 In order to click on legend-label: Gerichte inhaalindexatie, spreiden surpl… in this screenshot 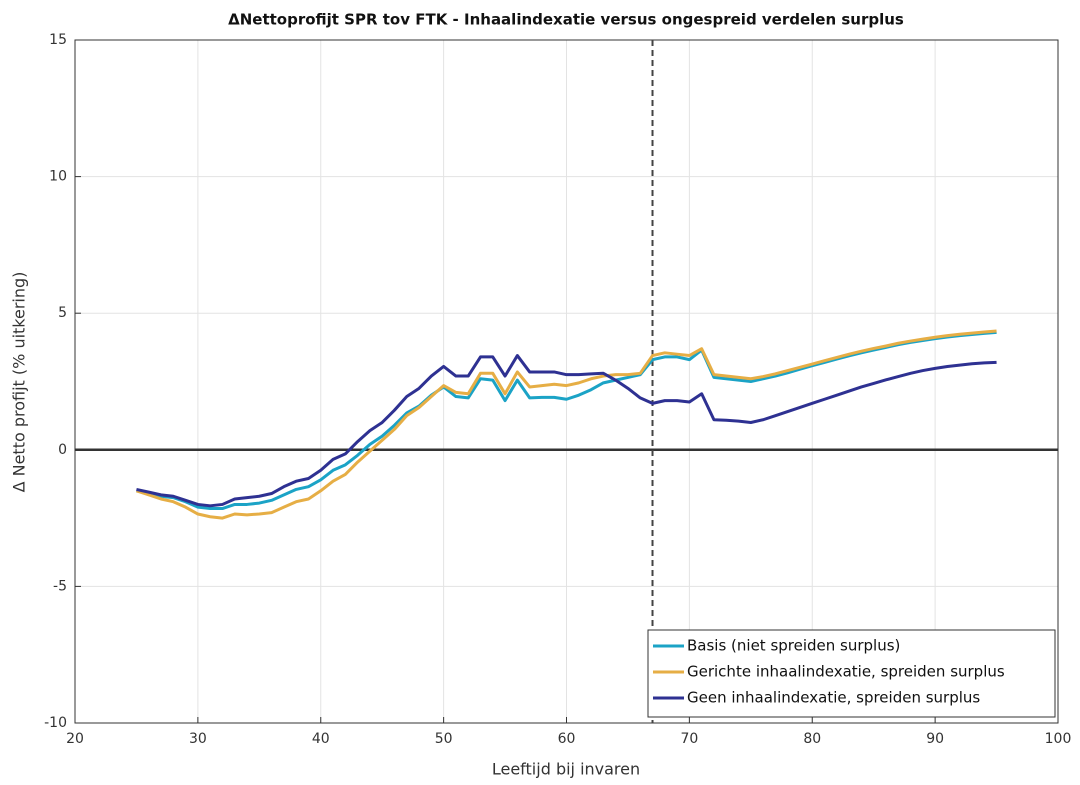, I will do `click(846, 672)`.